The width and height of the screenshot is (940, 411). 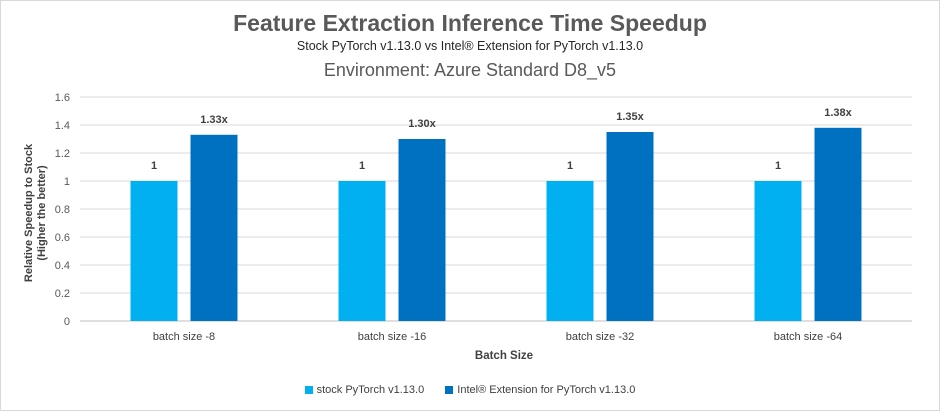 What do you see at coordinates (546, 390) in the screenshot?
I see `legend-label-ipex: Intel® Extension for PyTorch v1.13.0` at bounding box center [546, 390].